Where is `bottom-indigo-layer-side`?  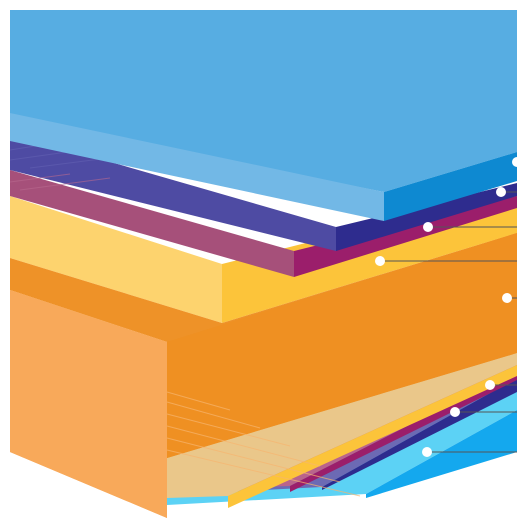
bottom-indigo-layer-side is located at coordinates (419, 434).